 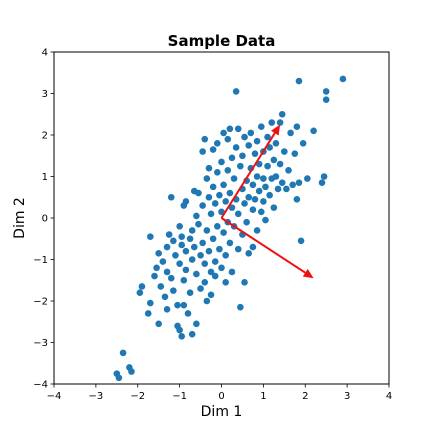 What do you see at coordinates (263, 245) in the screenshot?
I see `vector-arrow-shaft` at bounding box center [263, 245].